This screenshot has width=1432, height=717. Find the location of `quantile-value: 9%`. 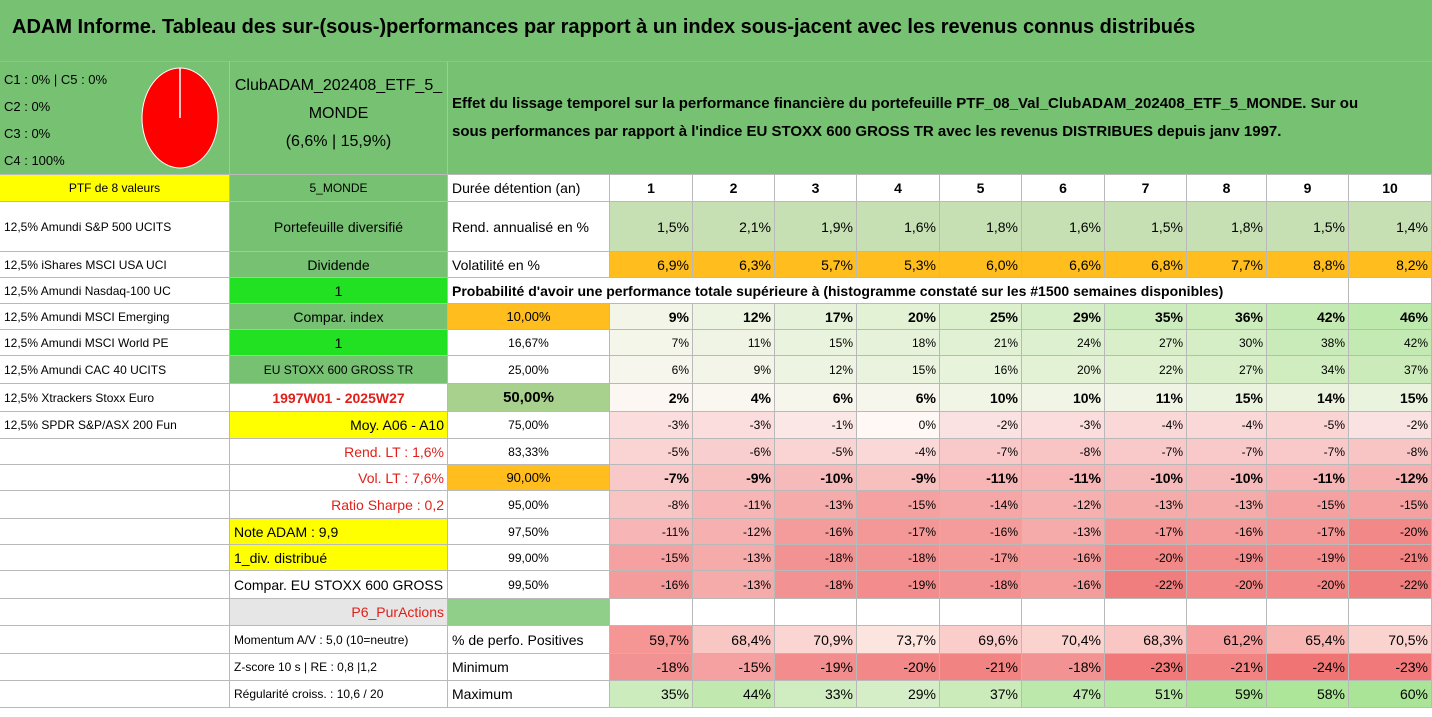

quantile-value: 9% is located at coordinates (651, 317).